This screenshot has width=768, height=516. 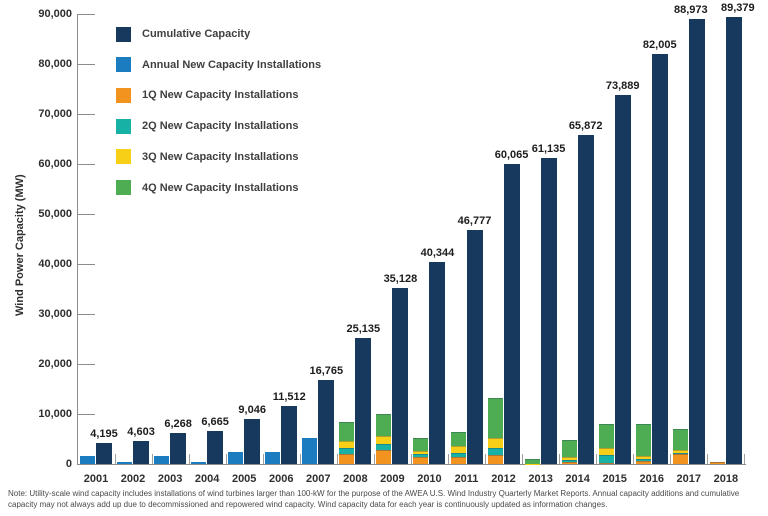 I want to click on legend-label: Annual New Capacity Installations, so click(x=232, y=64).